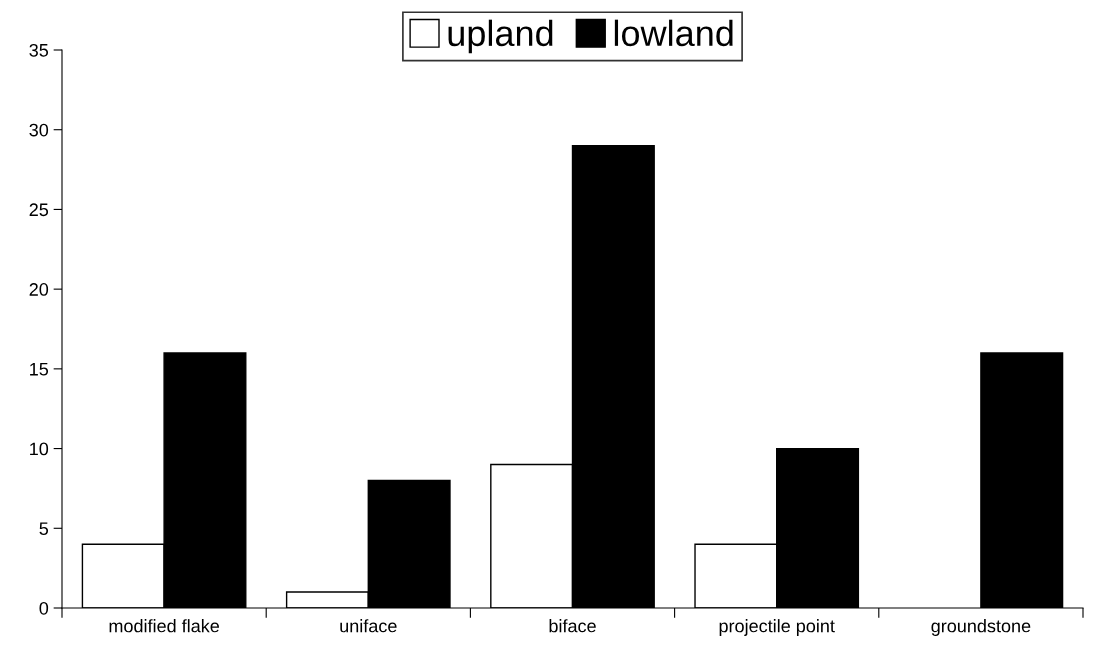 The width and height of the screenshot is (1099, 656). Describe the element at coordinates (44, 529) in the screenshot. I see `y-tick-label: 5` at that location.